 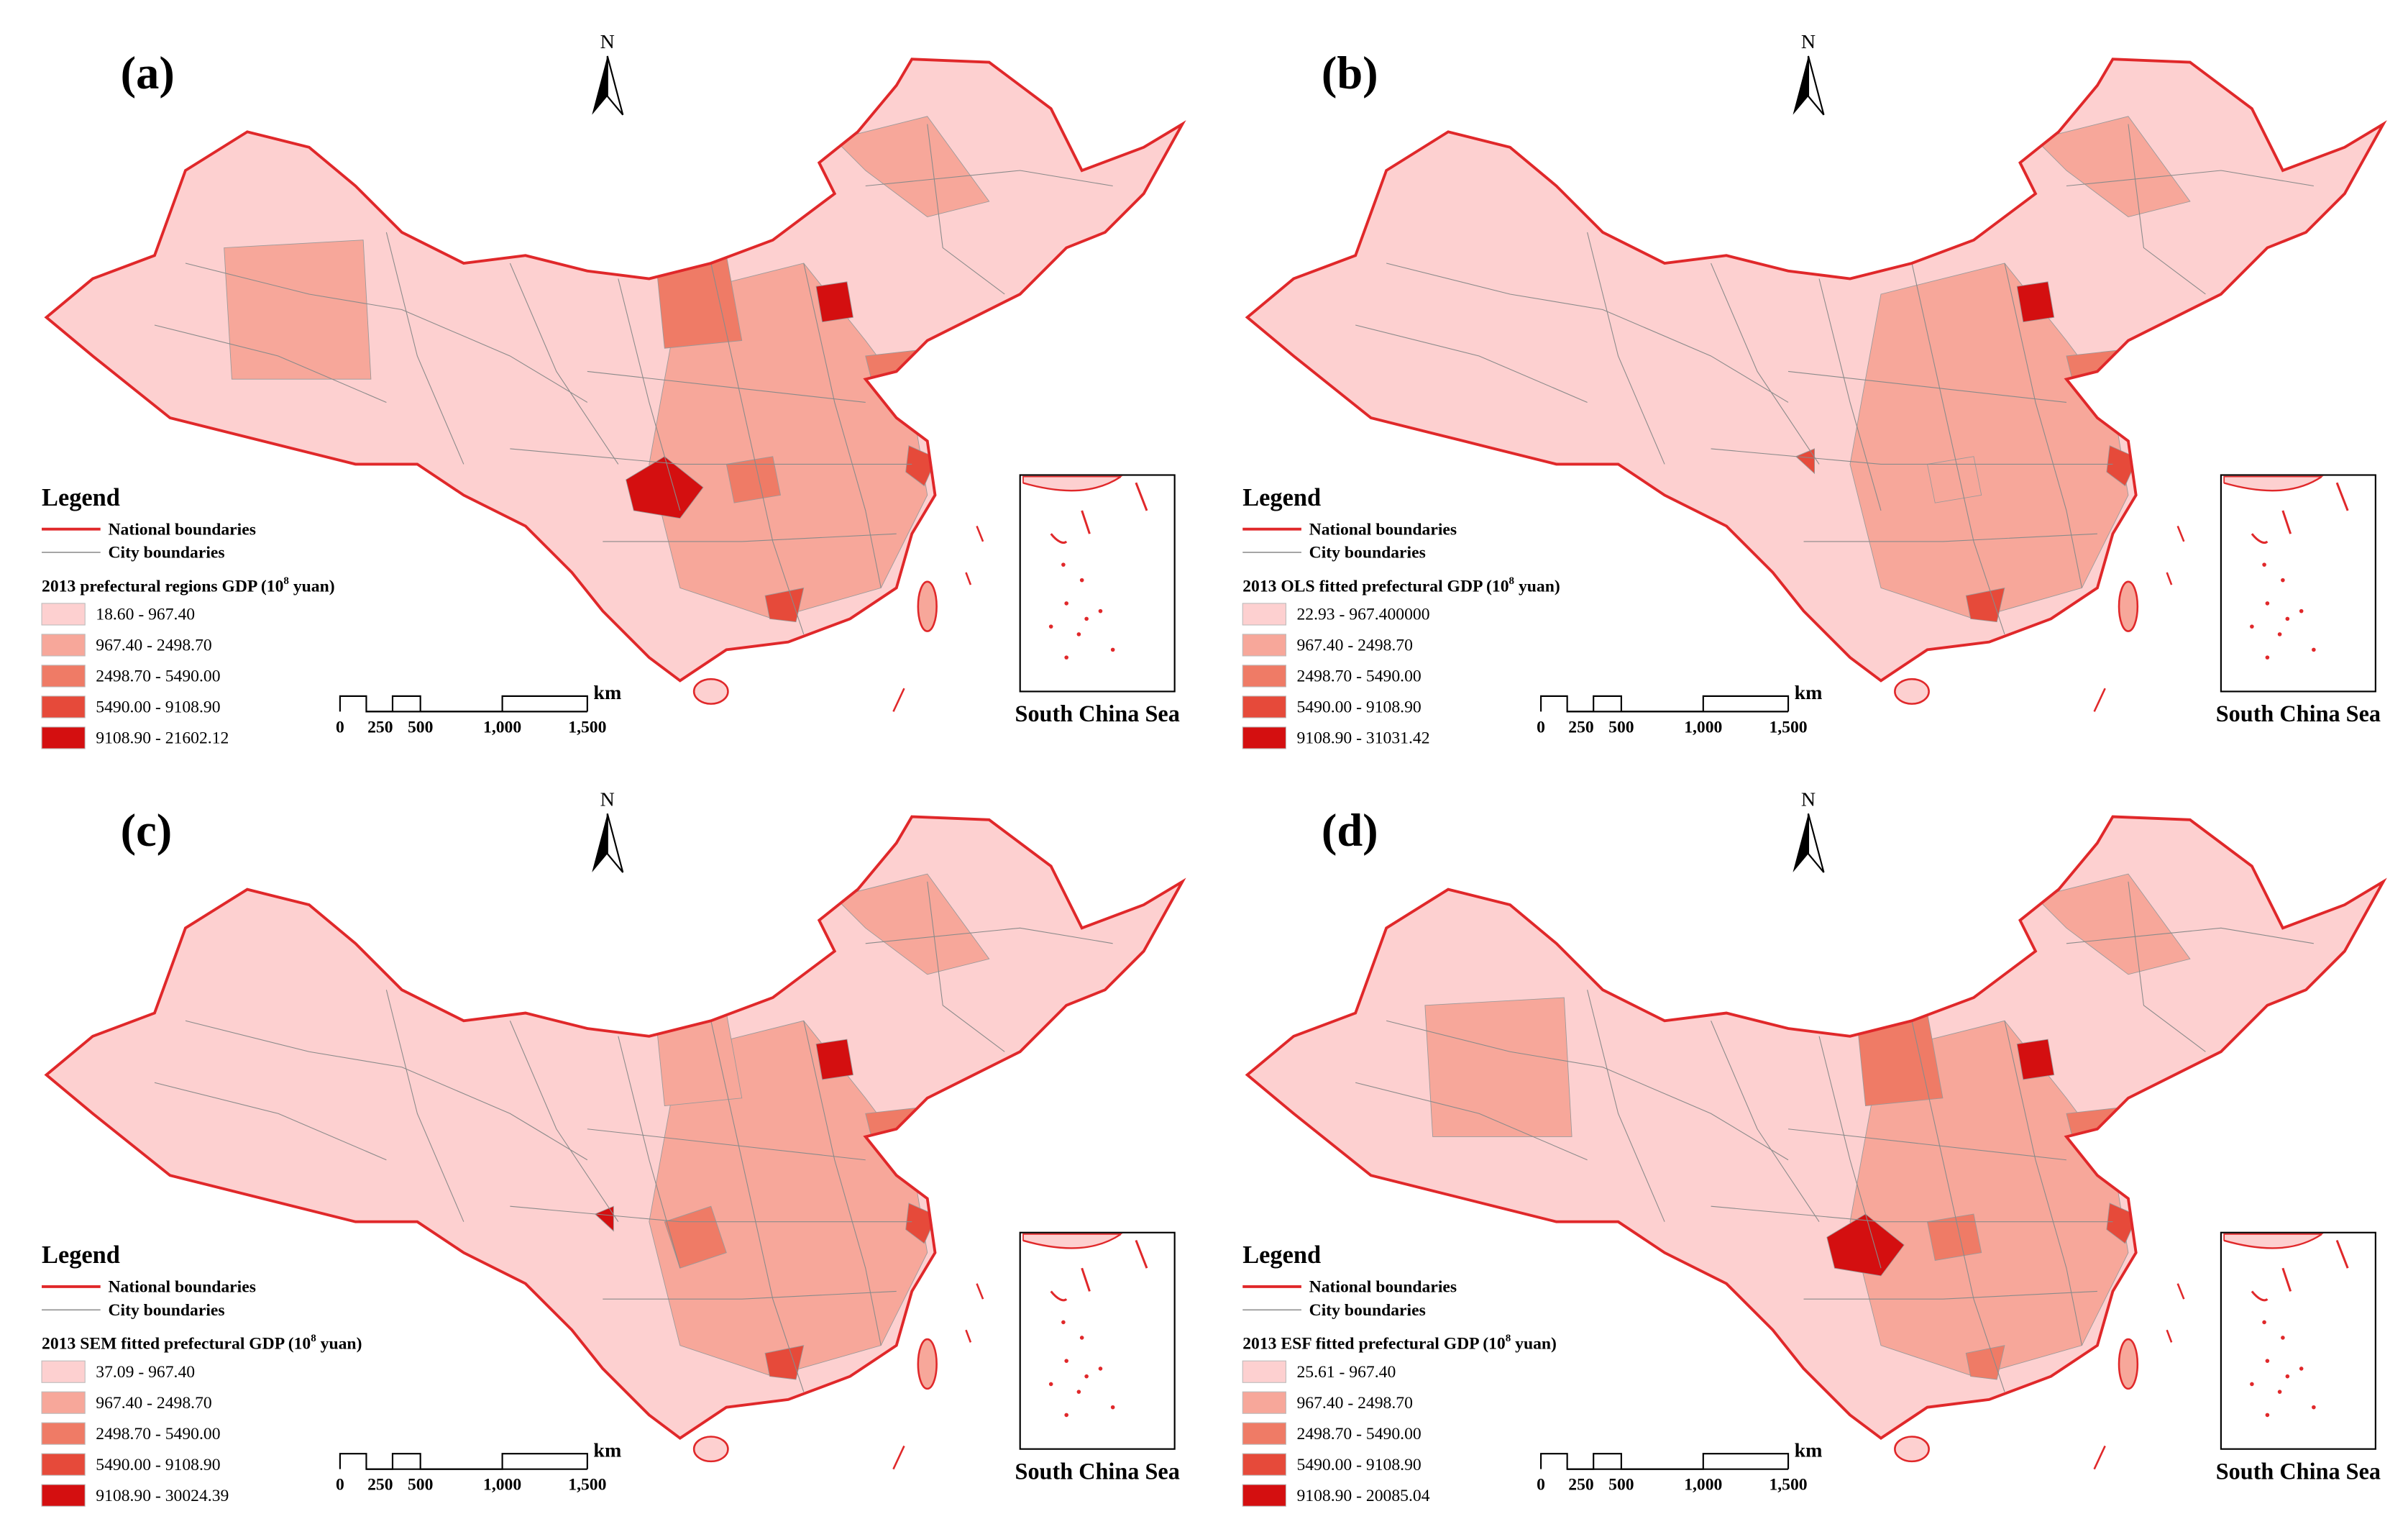 I want to click on legend-class: 967.40 - 2498.70, so click(x=153, y=646).